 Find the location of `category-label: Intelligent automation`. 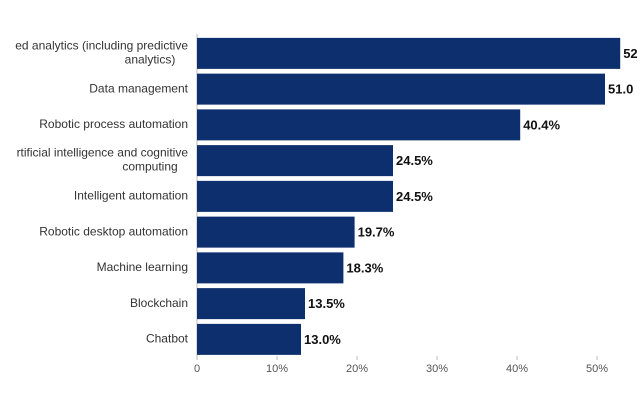

category-label: Intelligent automation is located at coordinates (131, 196).